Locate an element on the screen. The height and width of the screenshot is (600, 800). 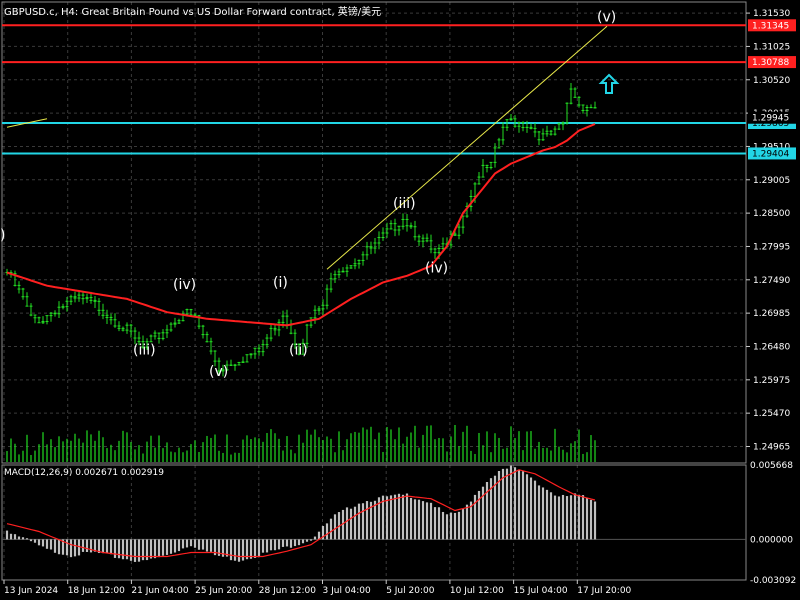
time-tick-label: 17 Jul 20:00 is located at coordinates (604, 591).